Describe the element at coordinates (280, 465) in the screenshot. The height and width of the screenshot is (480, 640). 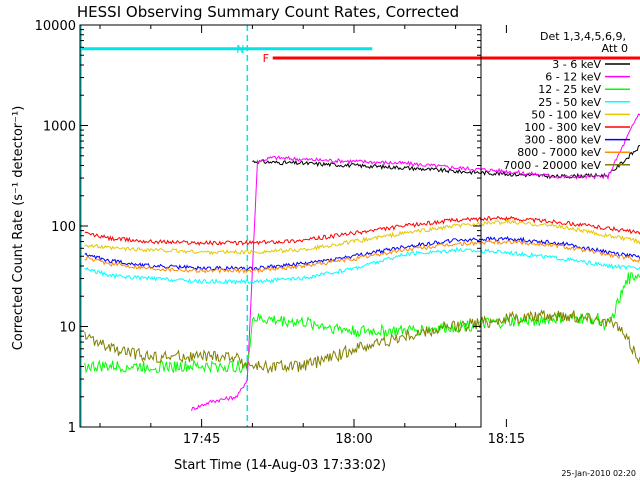
I see `x-axis-label: Start Time (14-Aug-03 17:33:02)` at that location.